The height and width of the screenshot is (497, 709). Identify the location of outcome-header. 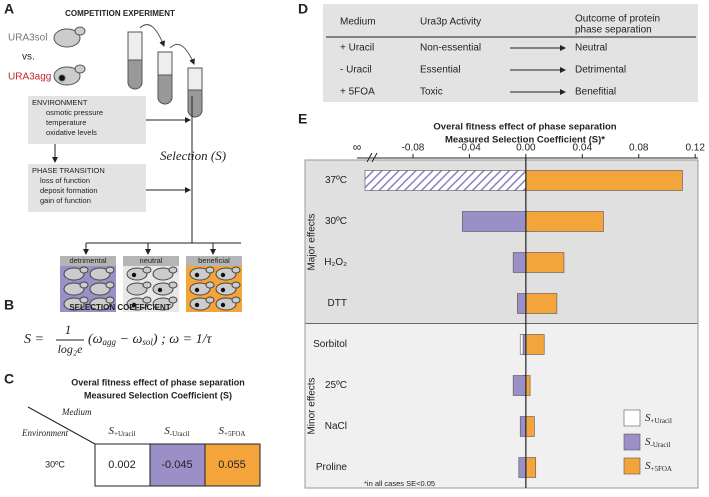
(214, 261).